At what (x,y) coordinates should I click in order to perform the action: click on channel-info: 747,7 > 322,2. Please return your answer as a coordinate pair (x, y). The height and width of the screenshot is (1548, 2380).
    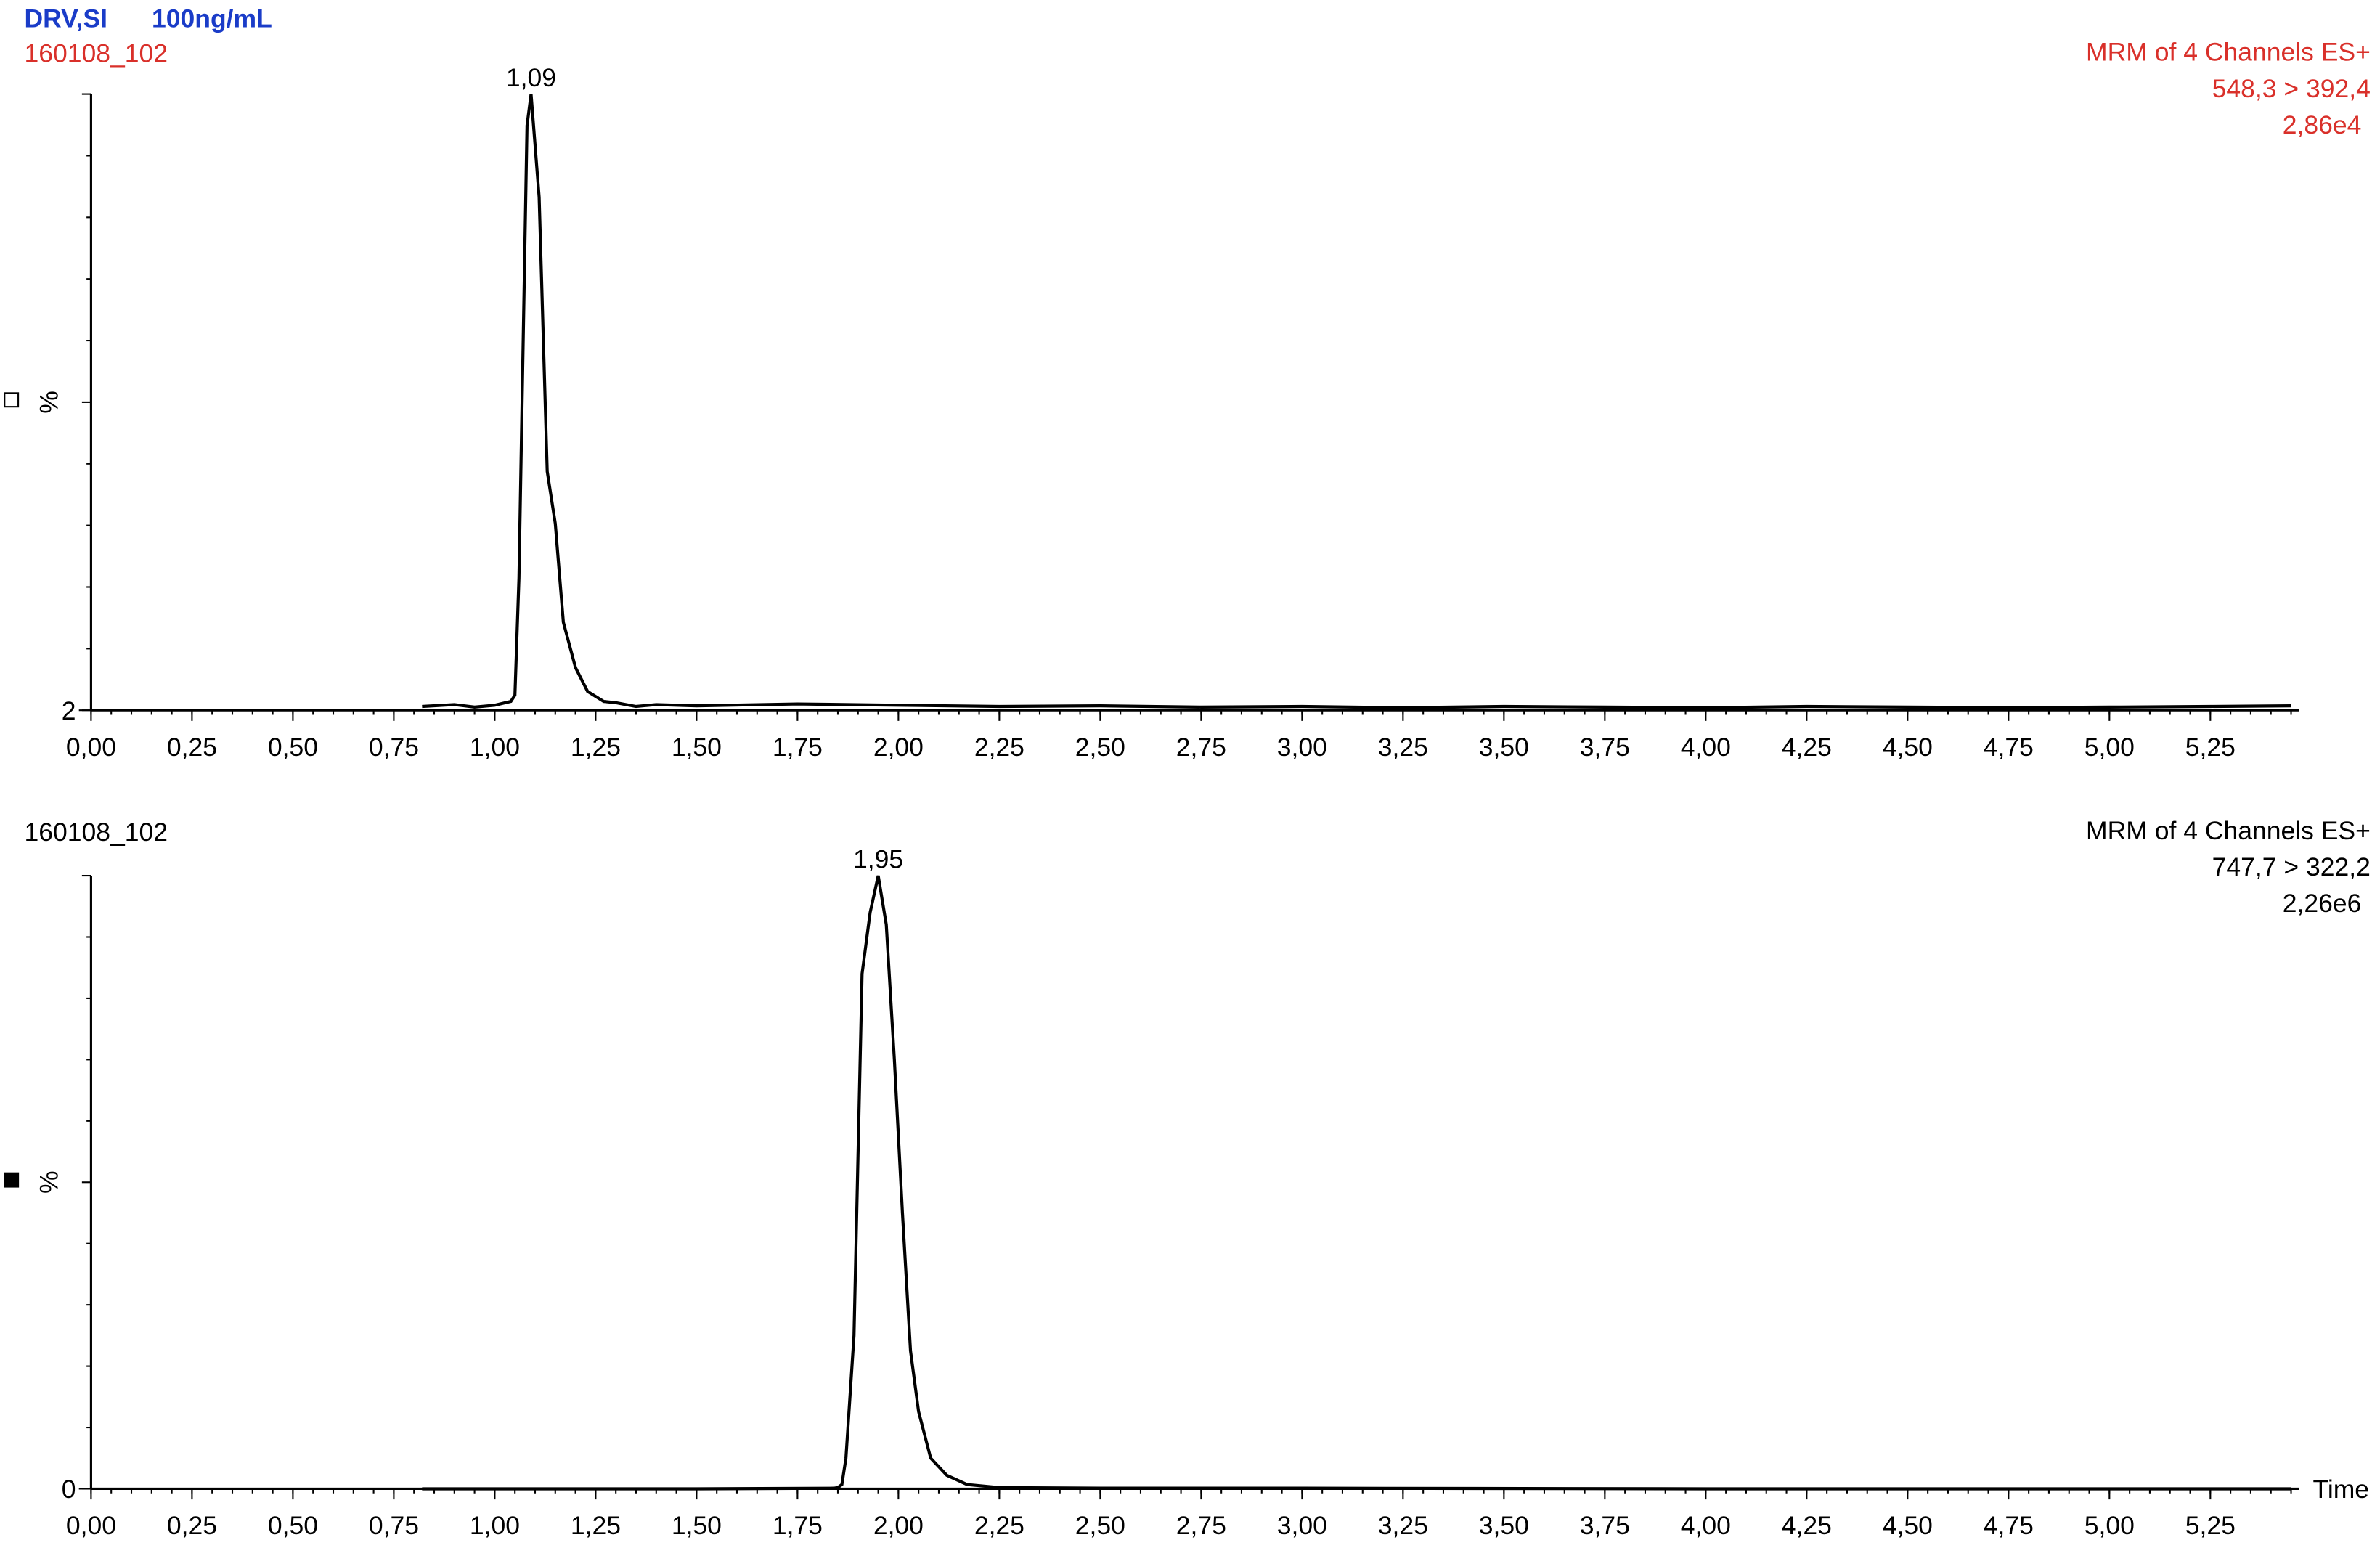
    Looking at the image, I should click on (2292, 867).